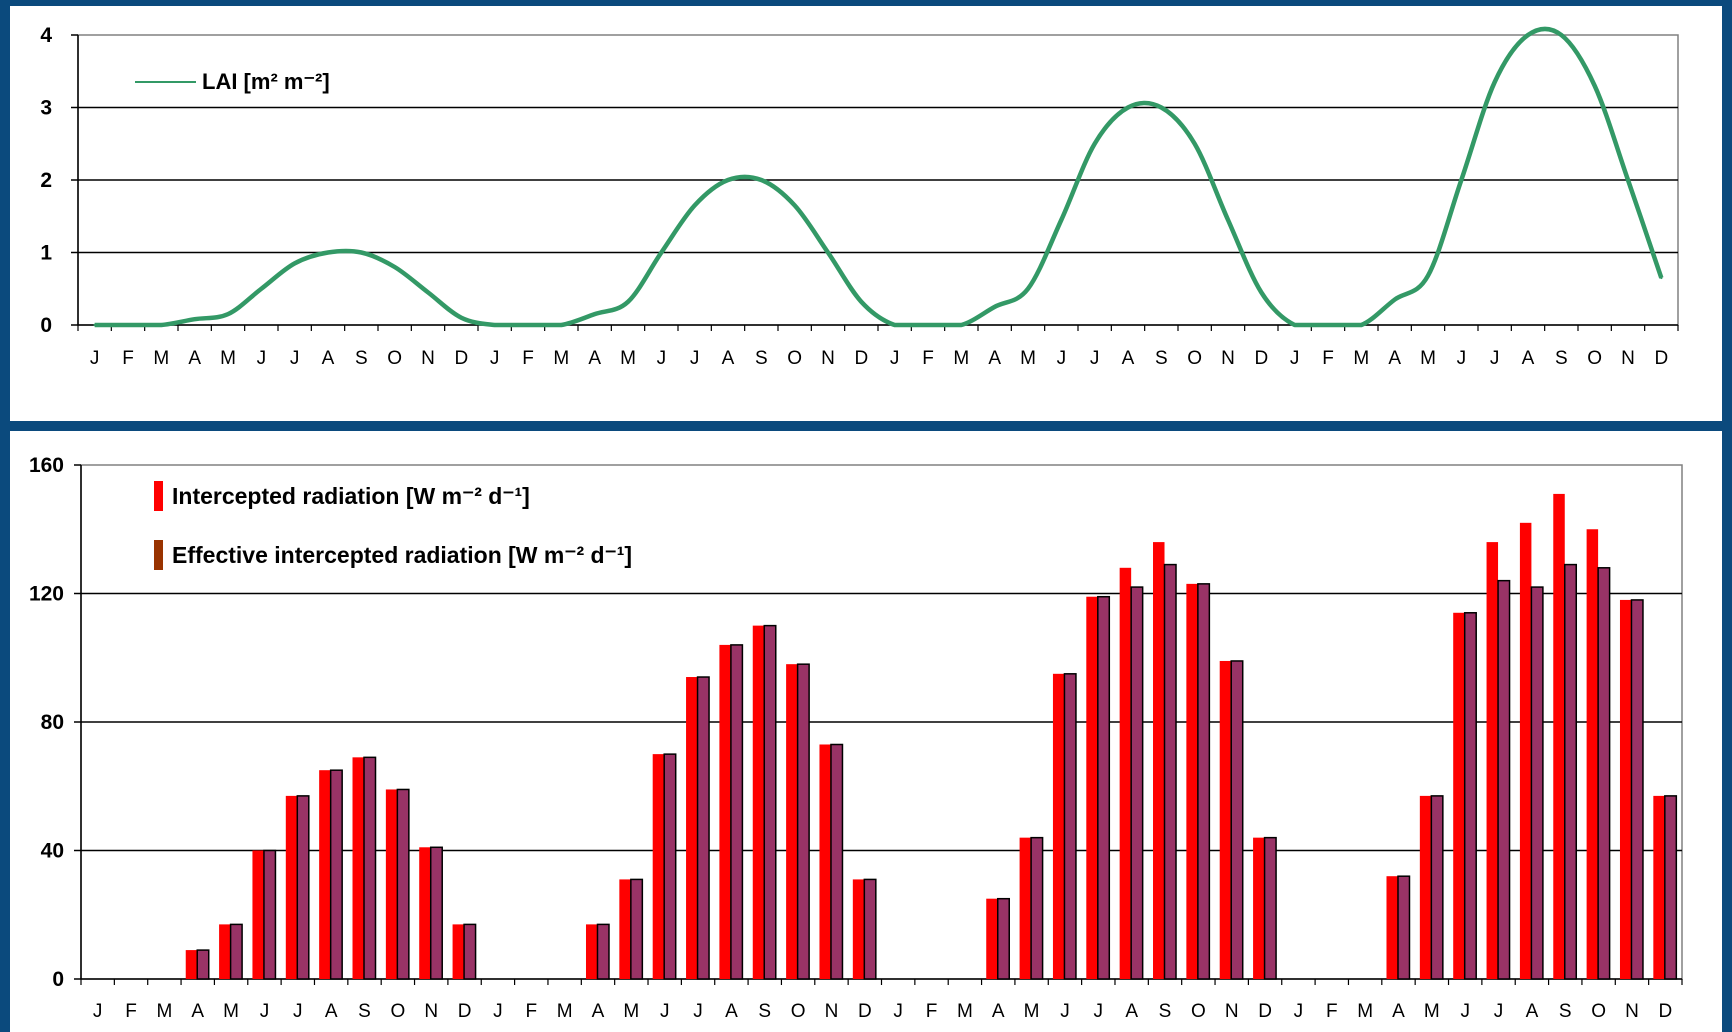 The image size is (1732, 1032). I want to click on y-tick-label: 0, so click(58, 979).